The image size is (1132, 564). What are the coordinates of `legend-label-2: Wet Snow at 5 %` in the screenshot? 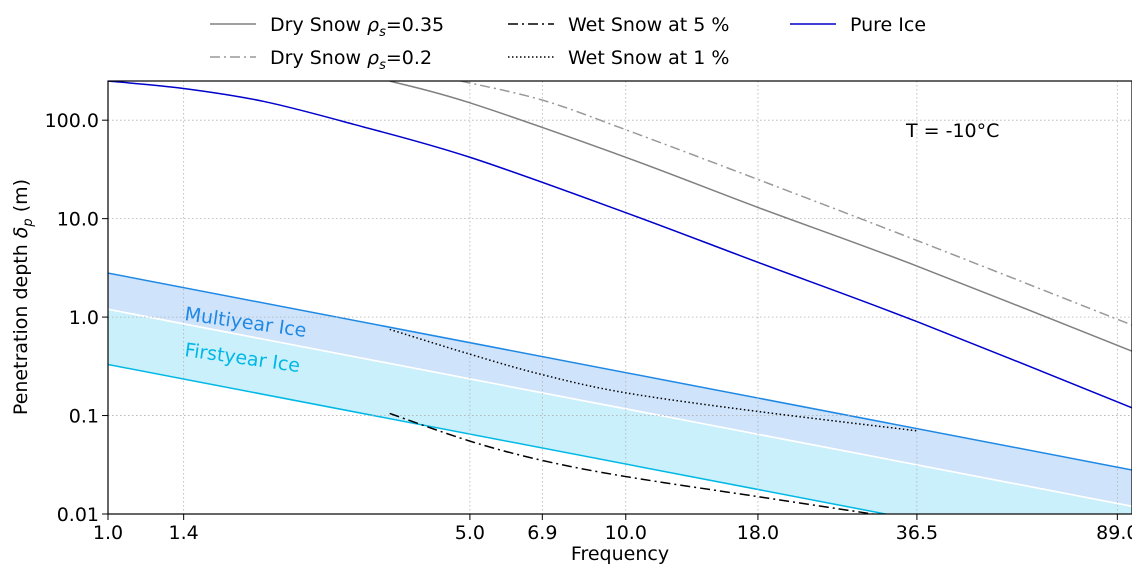 It's located at (648, 25).